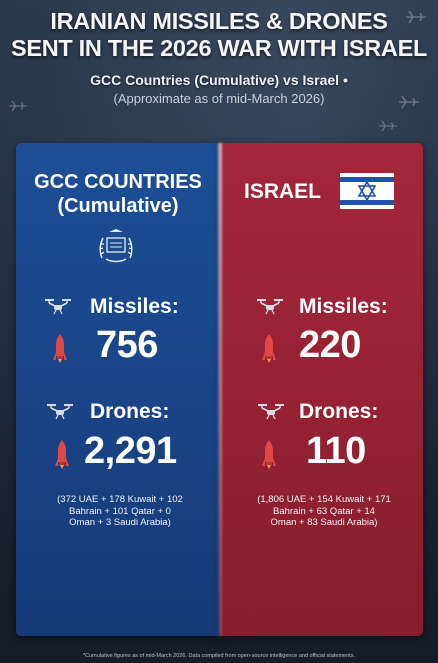 The height and width of the screenshot is (663, 438). Describe the element at coordinates (118, 182) in the screenshot. I see `gcc-title-line-1: GCC COUNTRIES` at that location.